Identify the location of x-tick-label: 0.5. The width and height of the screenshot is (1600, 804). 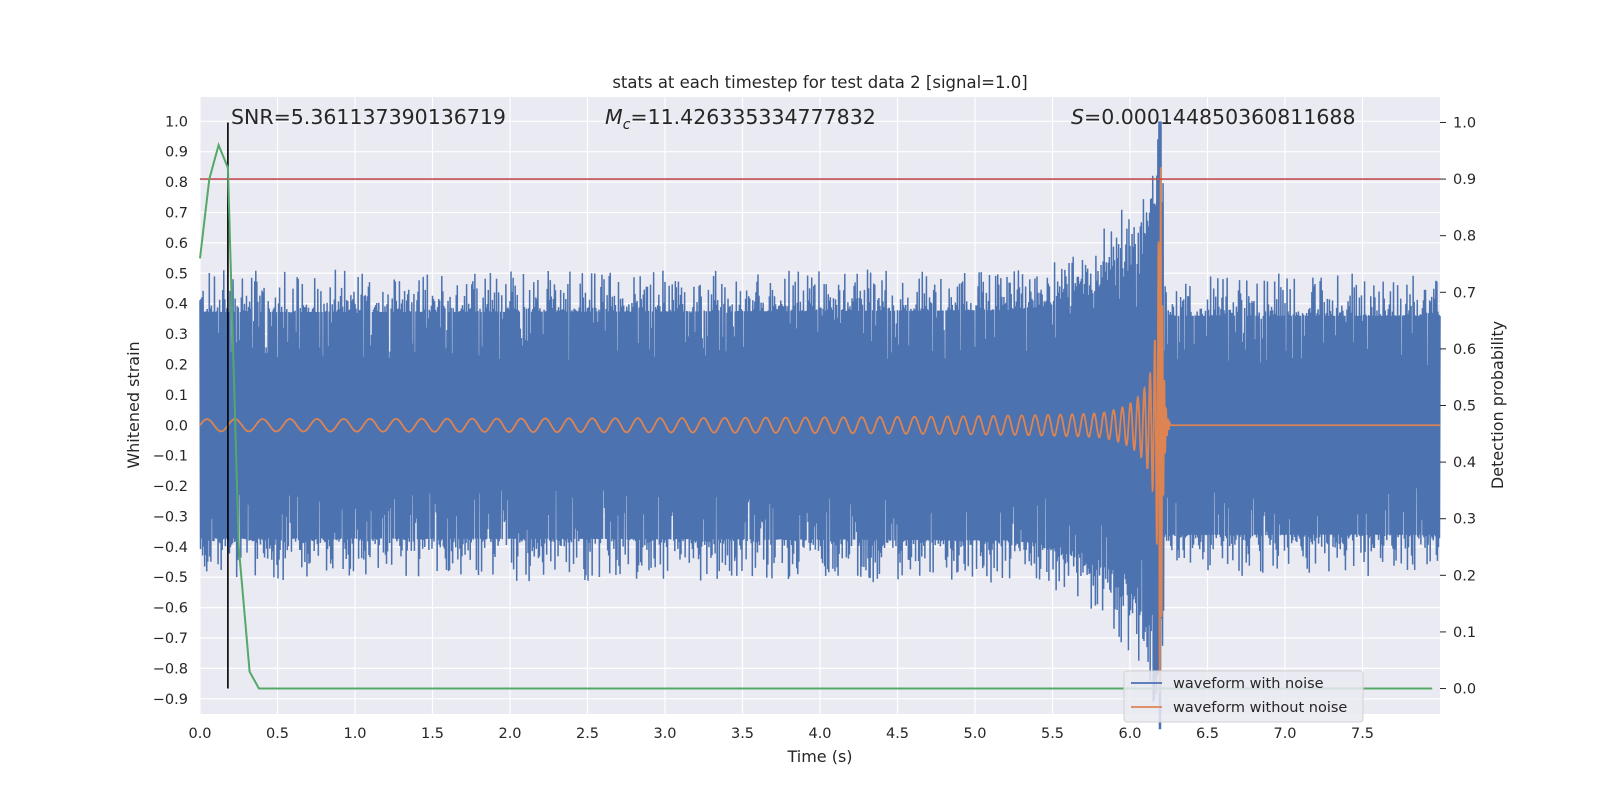
(277, 734).